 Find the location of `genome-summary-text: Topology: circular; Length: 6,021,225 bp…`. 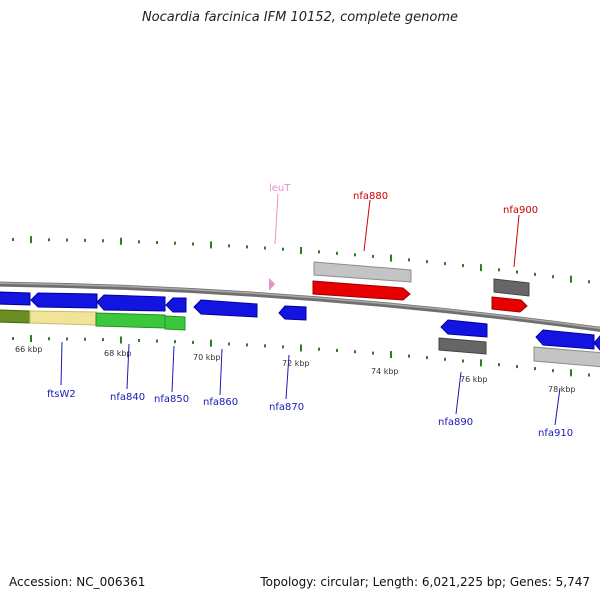

genome-summary-text: Topology: circular; Length: 6,021,225 bp… is located at coordinates (425, 582).